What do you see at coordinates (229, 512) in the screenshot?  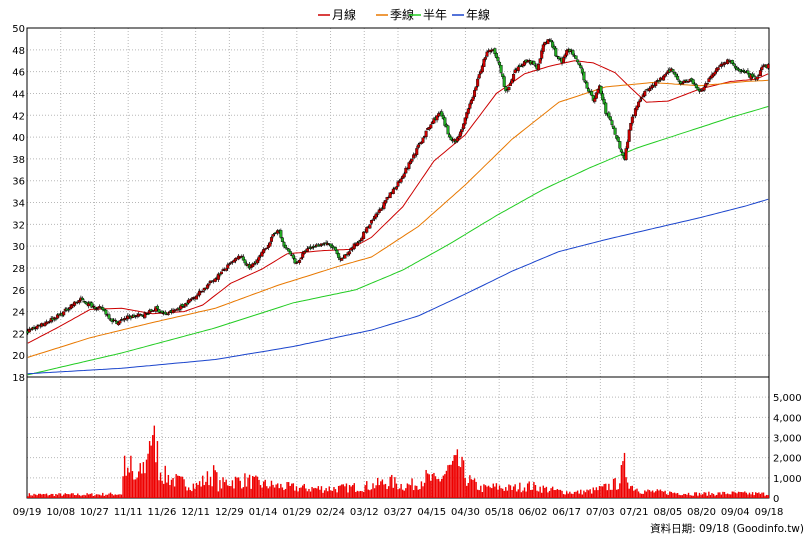 I see `date-tick-label: 12/29` at bounding box center [229, 512].